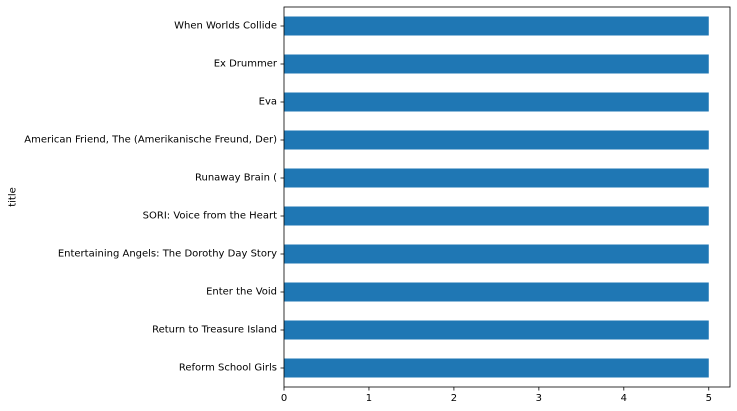 The height and width of the screenshot is (411, 737). I want to click on x-ticks: 0 1 2 3 4 5, so click(496, 395).